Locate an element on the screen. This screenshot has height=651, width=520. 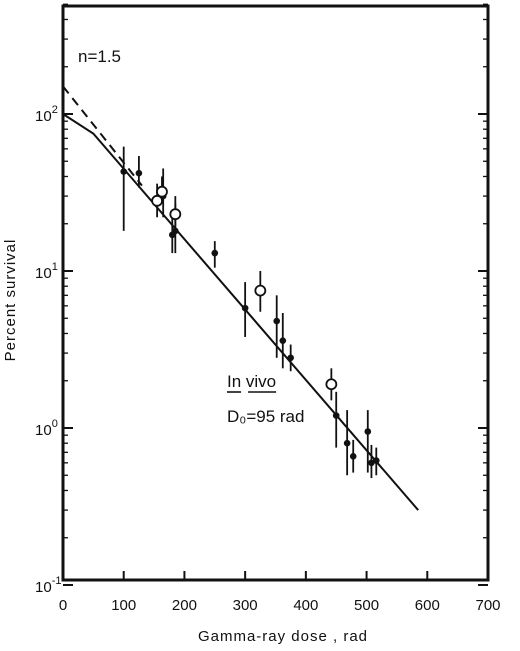
y-tick-label: 10⁰ is located at coordinates (46, 428).